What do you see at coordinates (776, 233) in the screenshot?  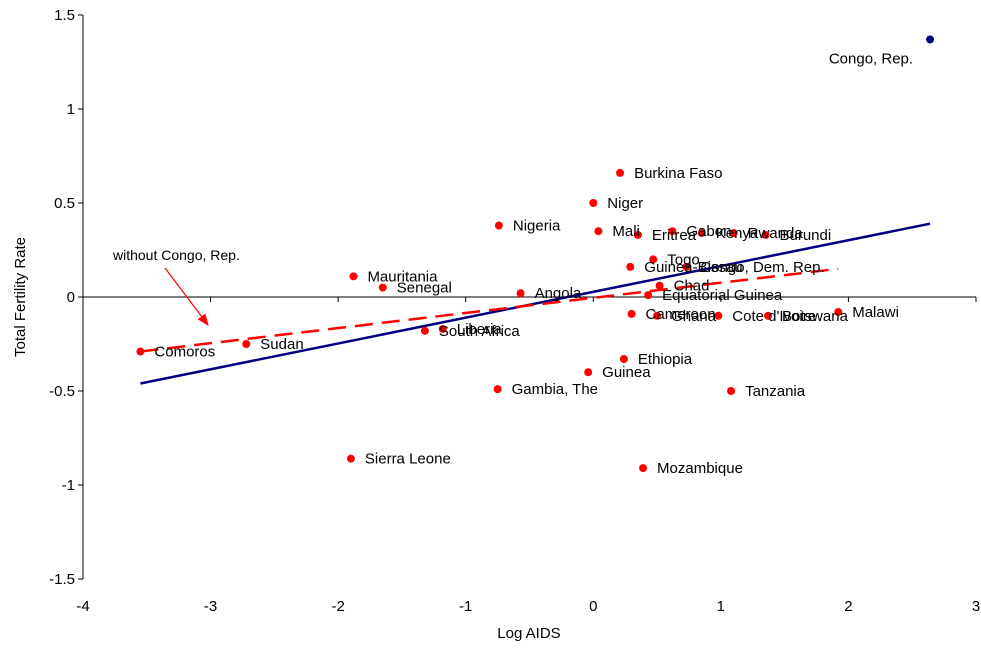 I see `point-label: Rwanda` at bounding box center [776, 233].